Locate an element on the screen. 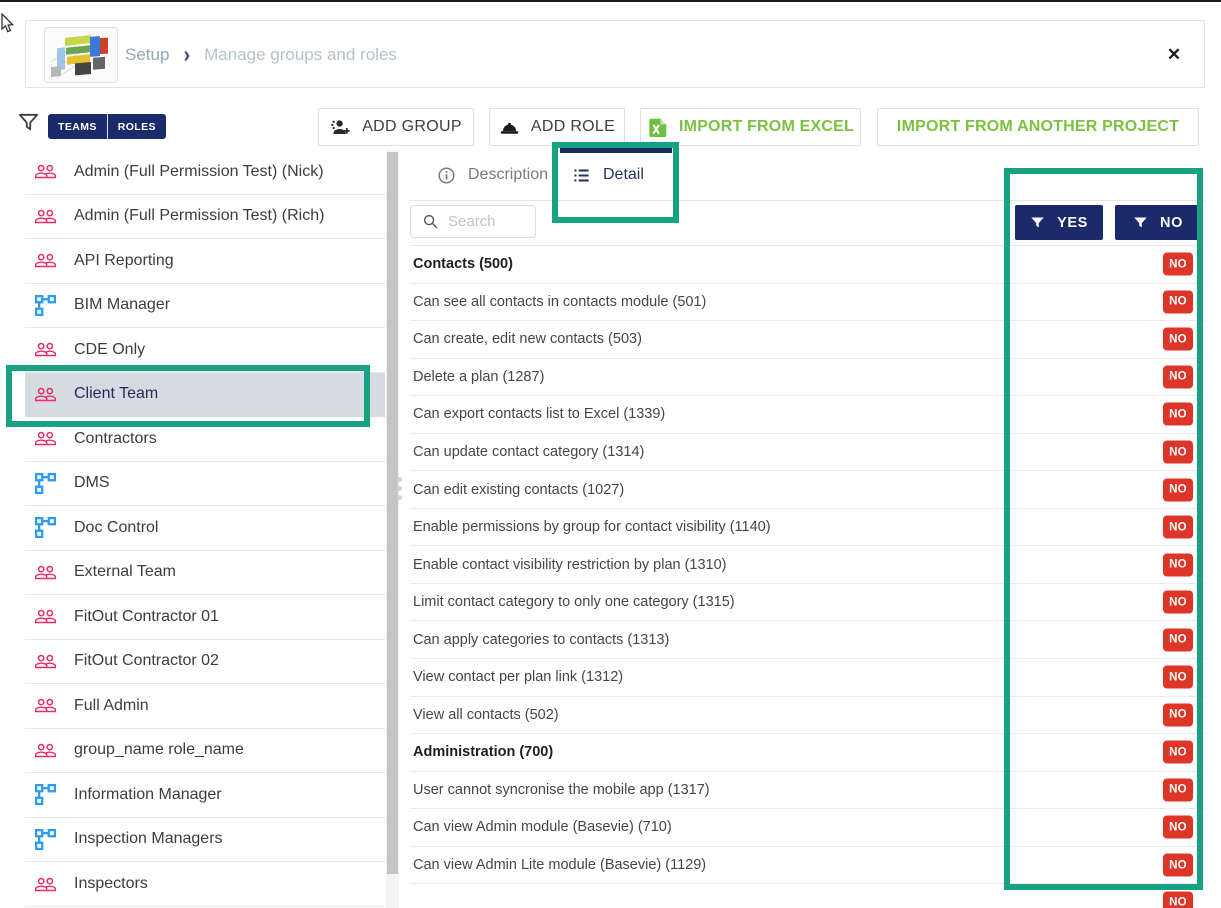 Image resolution: width=1221 pixels, height=908 pixels. sidebar-item: External Team is located at coordinates (205, 573).